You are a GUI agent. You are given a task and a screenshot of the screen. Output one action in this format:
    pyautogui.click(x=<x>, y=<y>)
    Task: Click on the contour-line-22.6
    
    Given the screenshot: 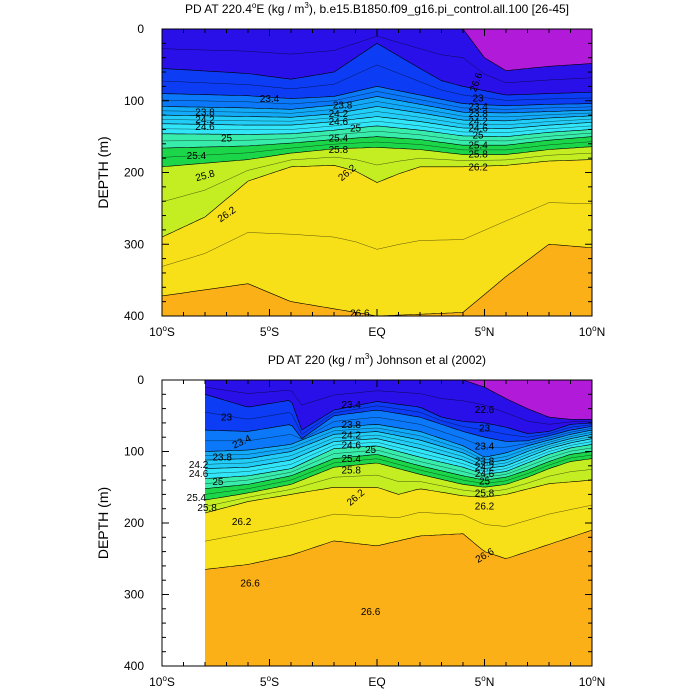 What is the action you would take?
    pyautogui.click(x=377, y=50)
    